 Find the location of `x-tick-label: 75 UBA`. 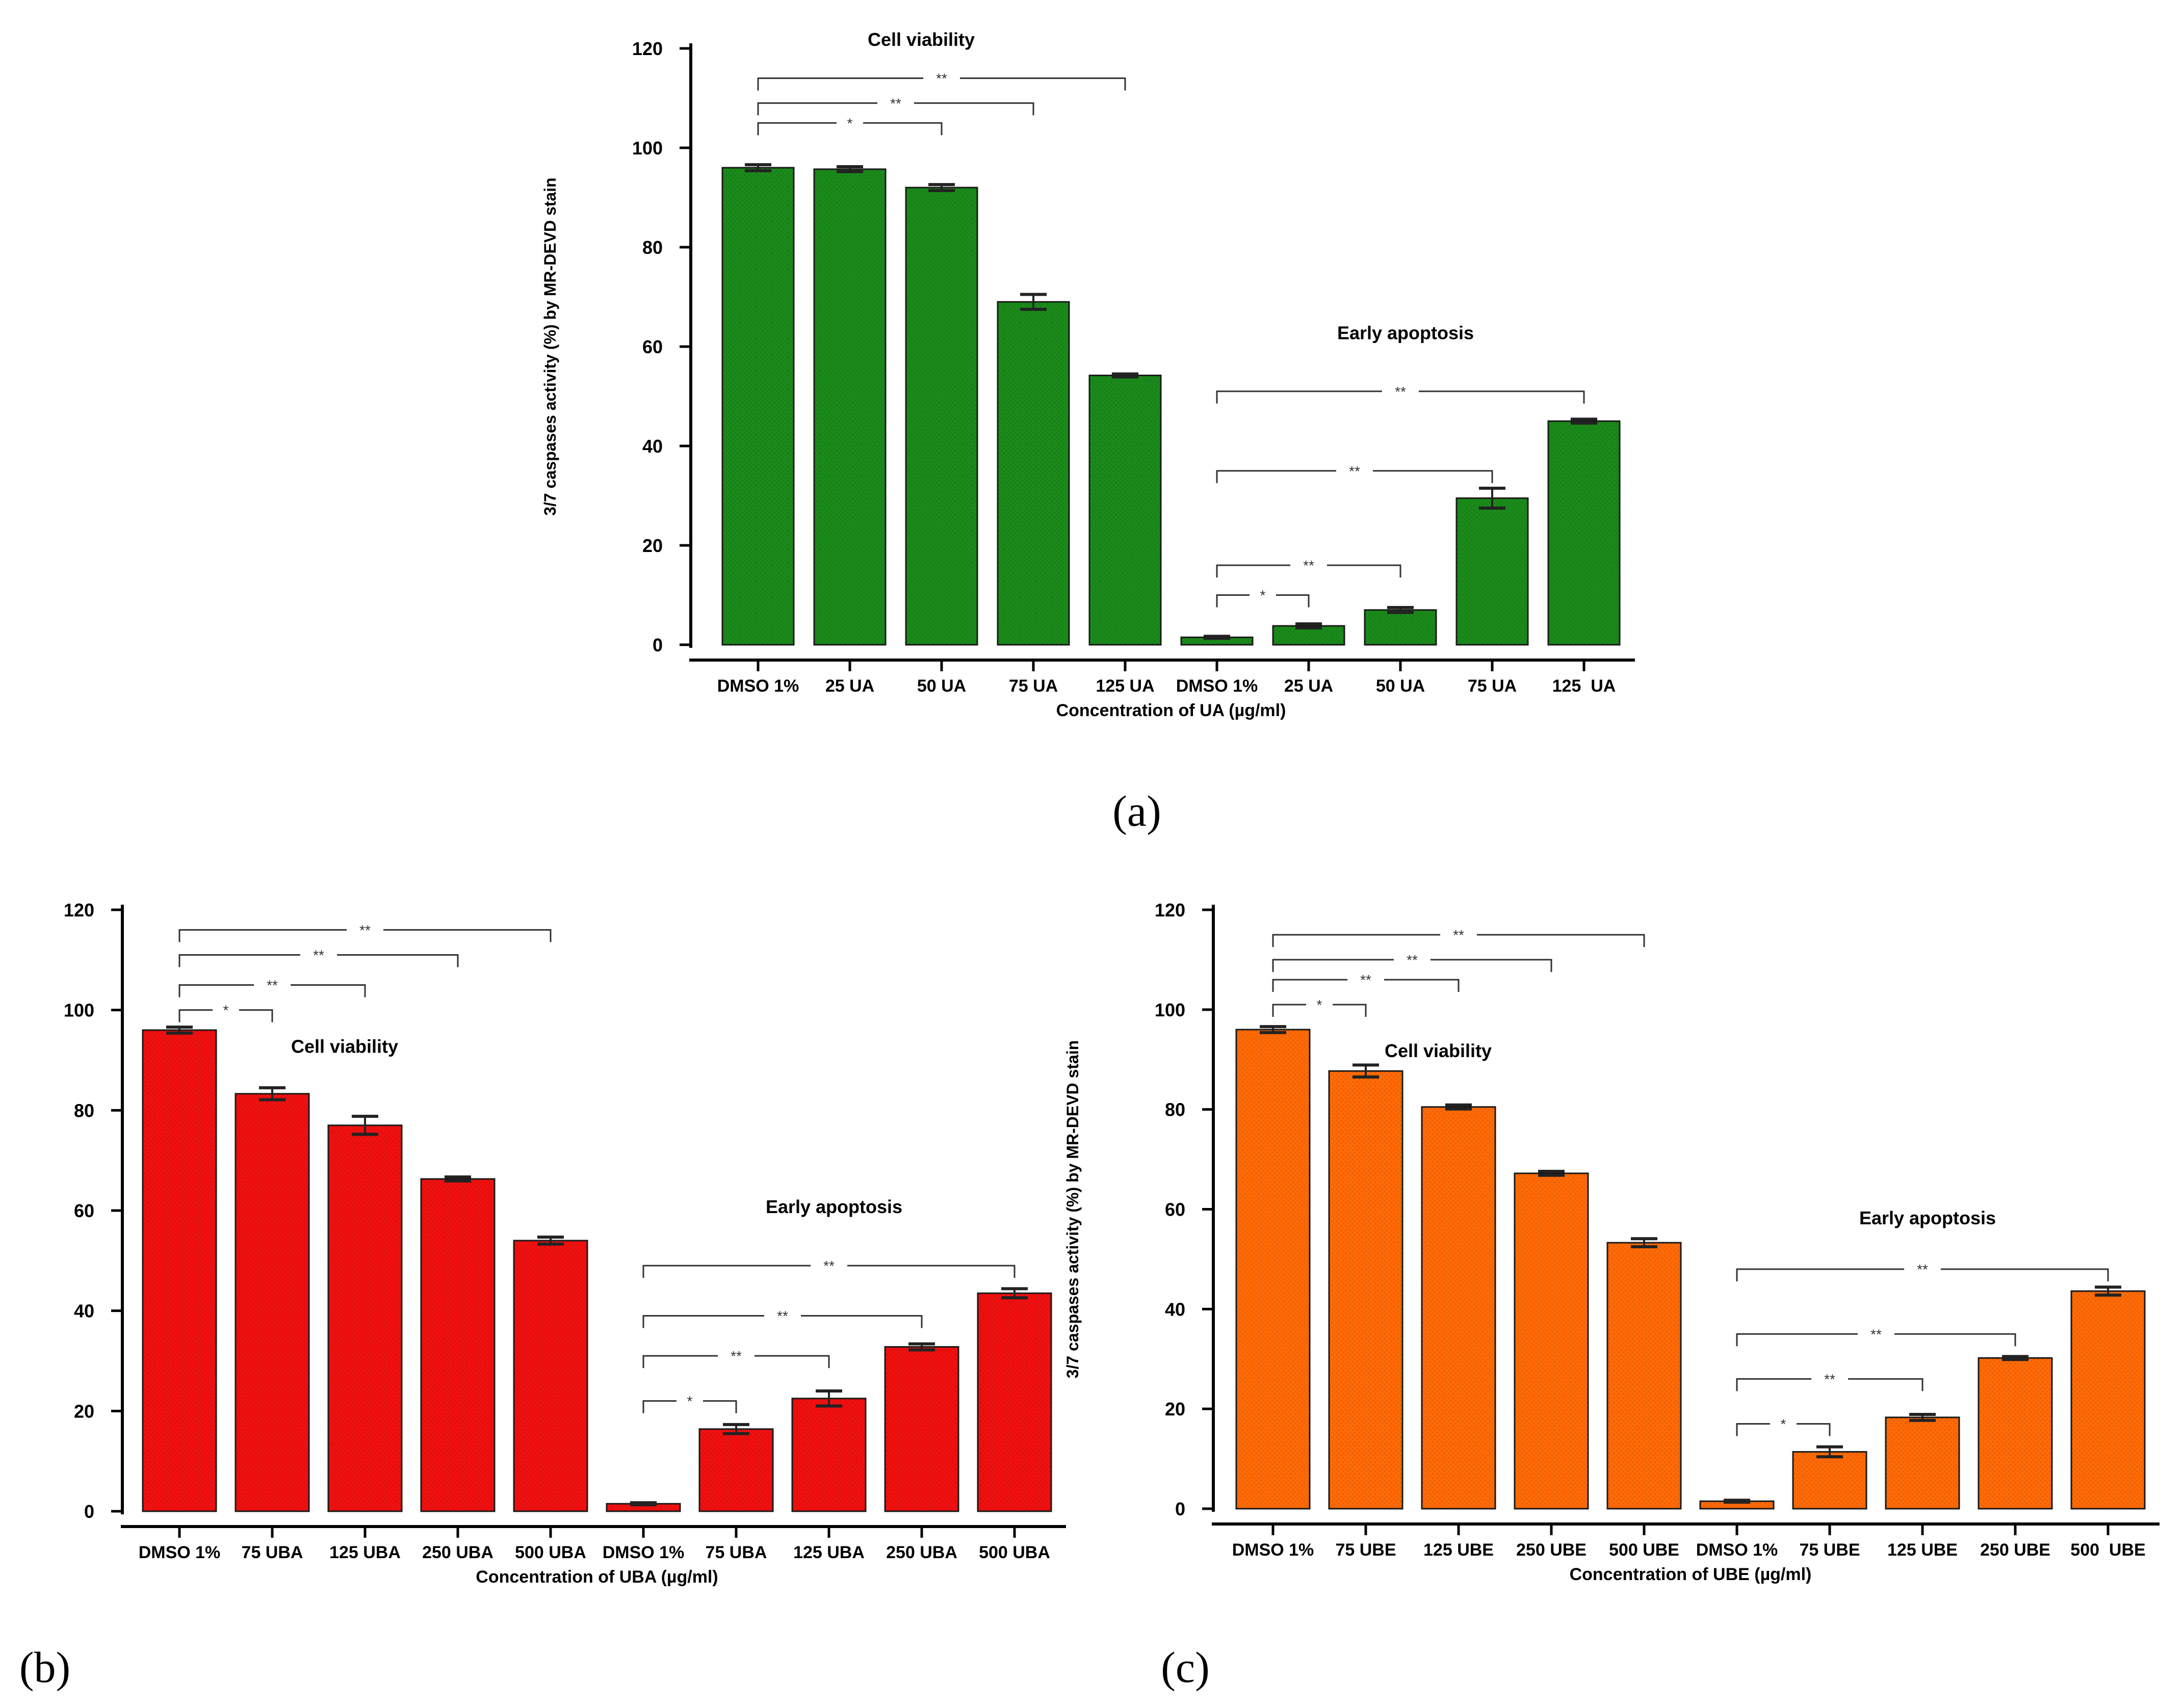

x-tick-label: 75 UBA is located at coordinates (736, 1552).